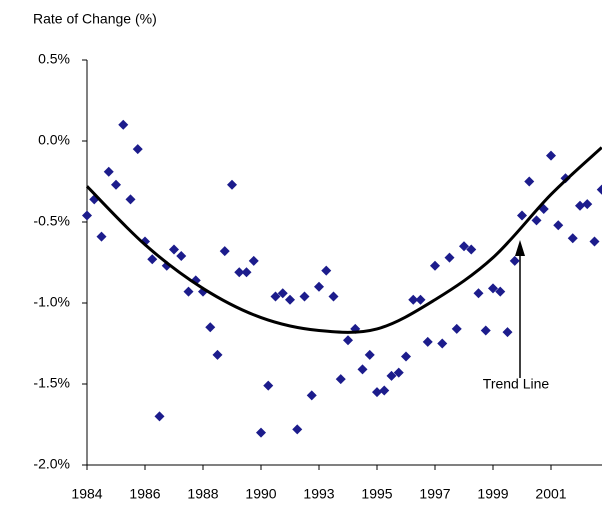 This screenshot has height=510, width=602. What do you see at coordinates (95, 19) in the screenshot?
I see `chart-title: Rate of Change (%)` at bounding box center [95, 19].